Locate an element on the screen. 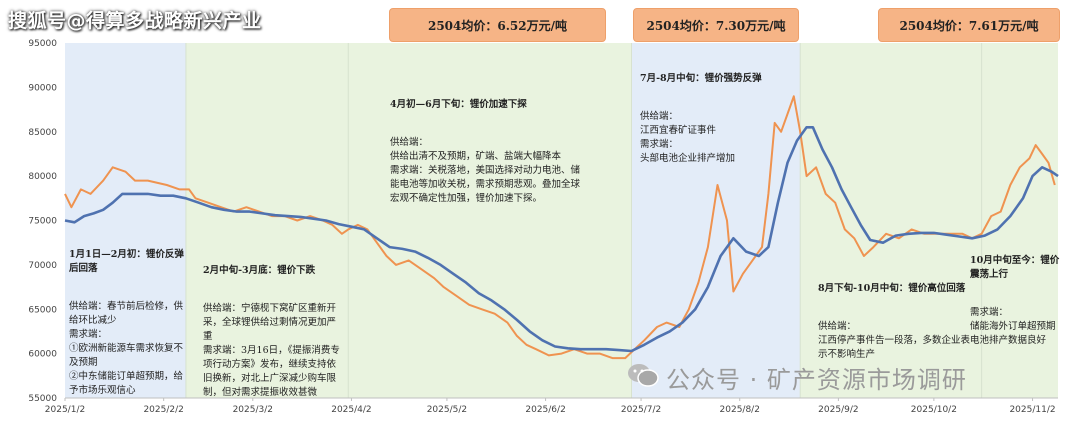 The image size is (1080, 421). annotation-period-4-body: 供给端： 江西宜春矿证事件 需求端： 头部电池企业排产增加 is located at coordinates (688, 137).